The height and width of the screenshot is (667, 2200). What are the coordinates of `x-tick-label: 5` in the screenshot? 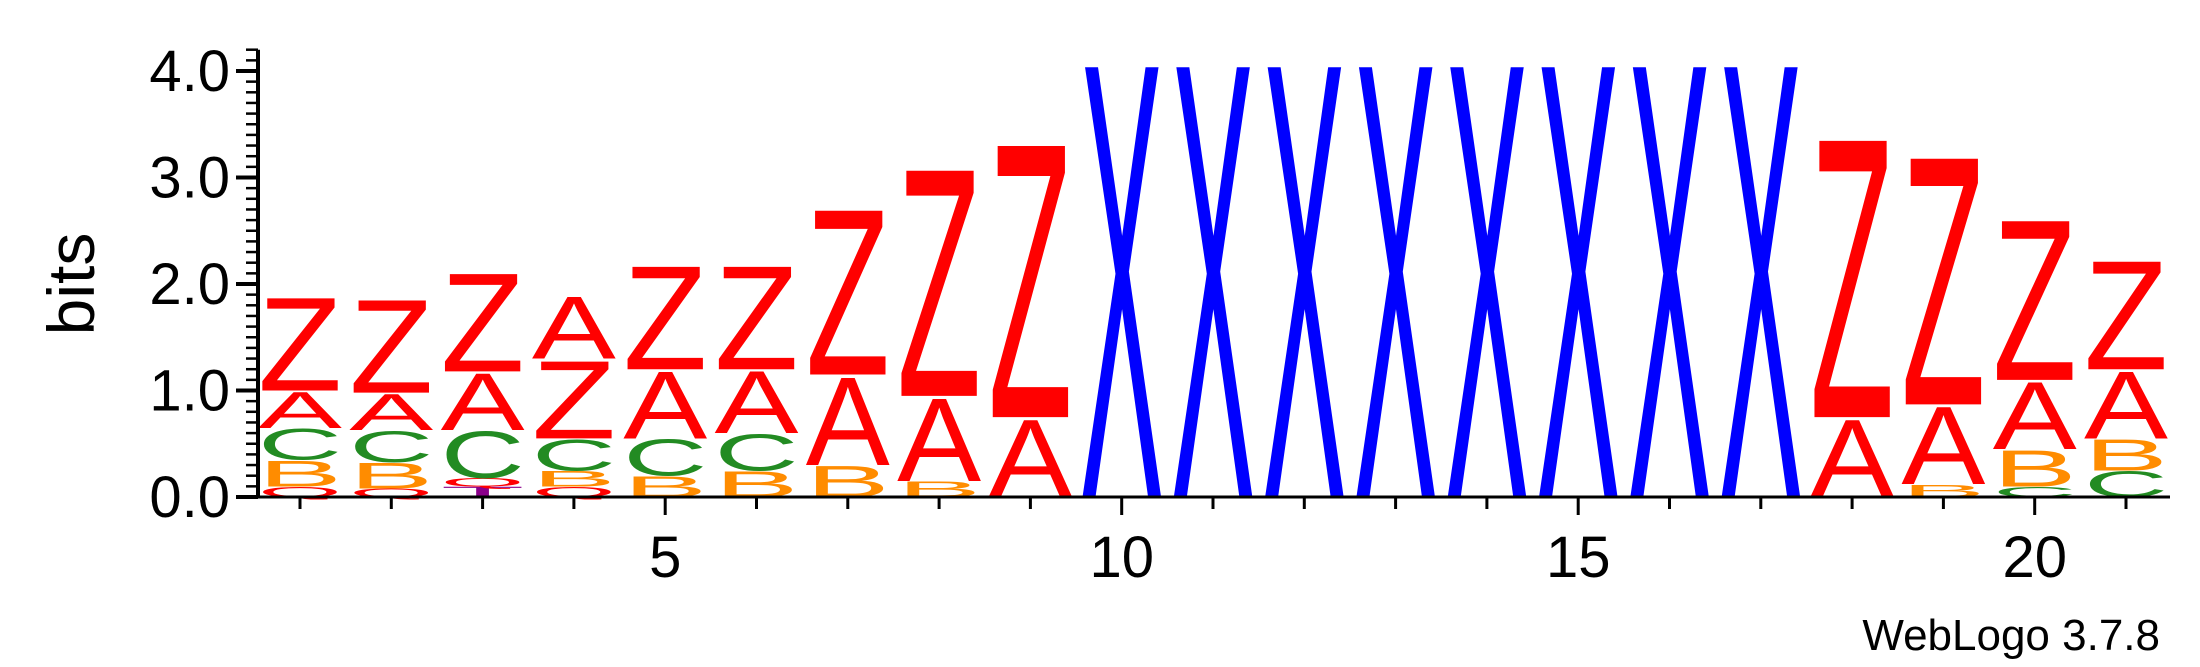 It's located at (665, 557).